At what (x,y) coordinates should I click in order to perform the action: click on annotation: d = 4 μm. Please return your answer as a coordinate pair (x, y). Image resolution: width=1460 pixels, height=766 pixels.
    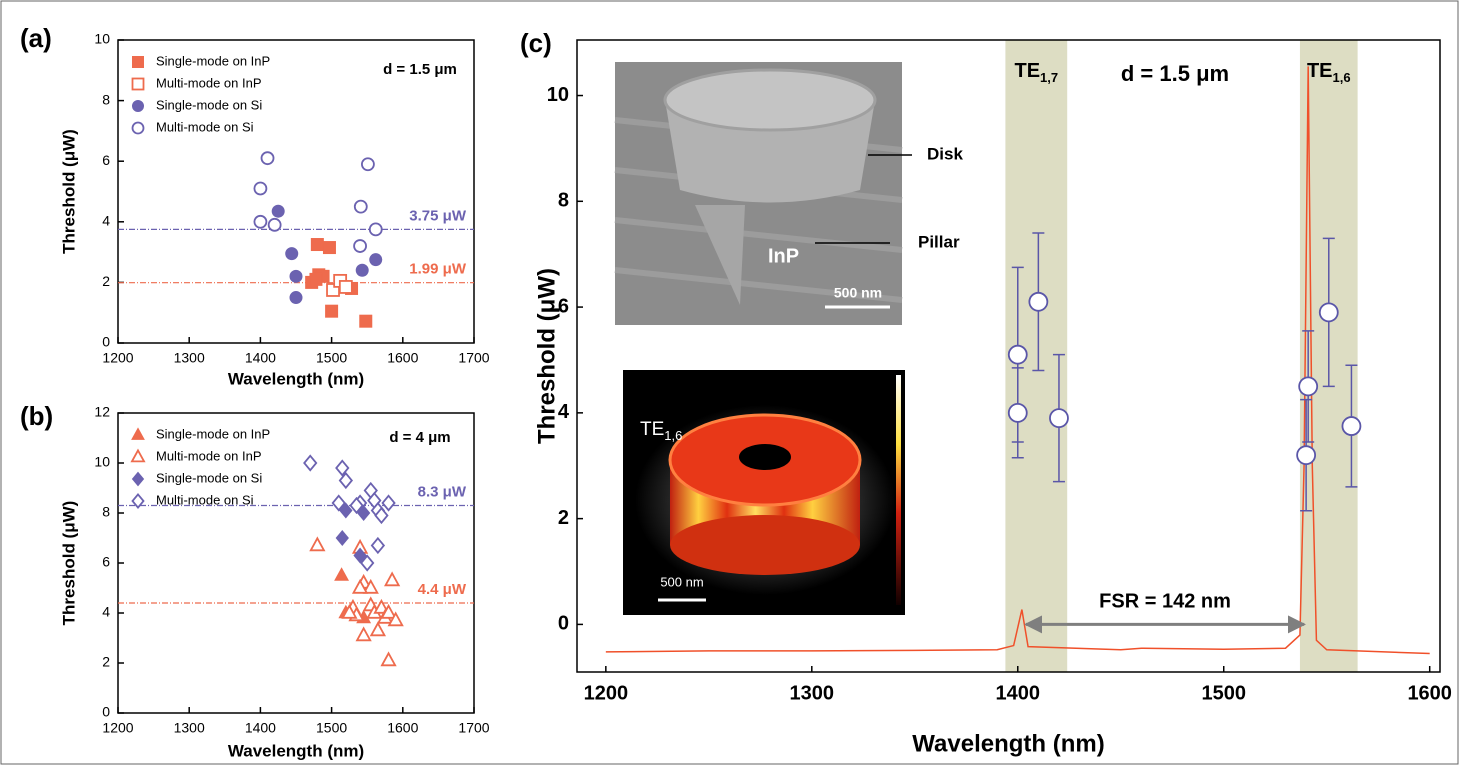
    Looking at the image, I should click on (419, 437).